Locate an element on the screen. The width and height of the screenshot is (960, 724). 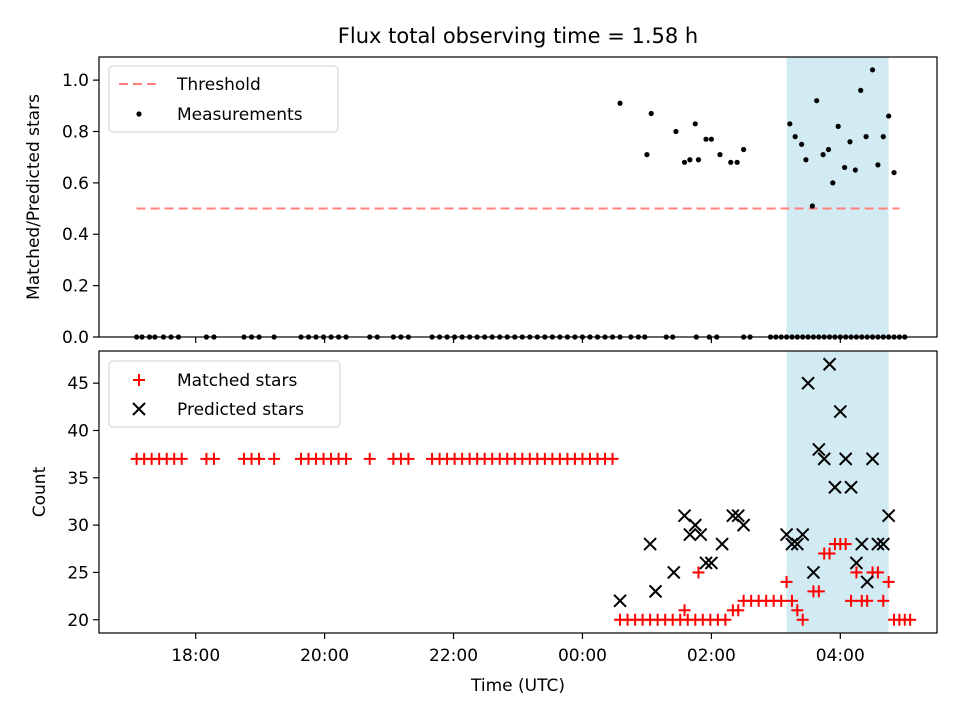
y-tick-label: 0.4 is located at coordinates (75, 235).